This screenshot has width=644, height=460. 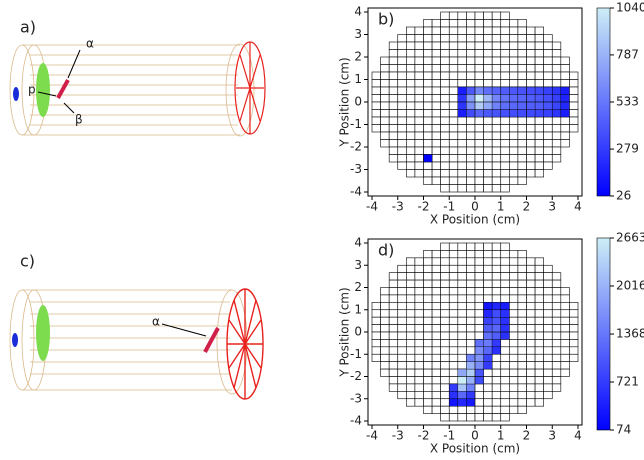 What do you see at coordinates (449, 436) in the screenshot?
I see `x-tick-label: -1` at bounding box center [449, 436].